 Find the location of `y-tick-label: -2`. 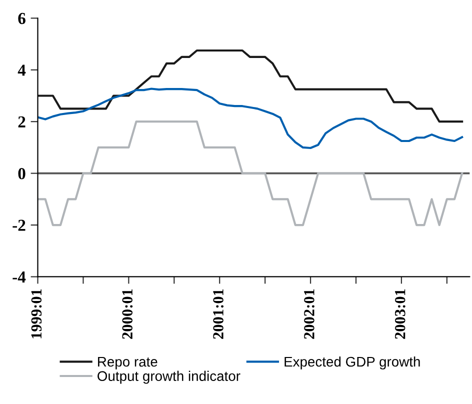

y-tick-label: -2 is located at coordinates (19, 225).